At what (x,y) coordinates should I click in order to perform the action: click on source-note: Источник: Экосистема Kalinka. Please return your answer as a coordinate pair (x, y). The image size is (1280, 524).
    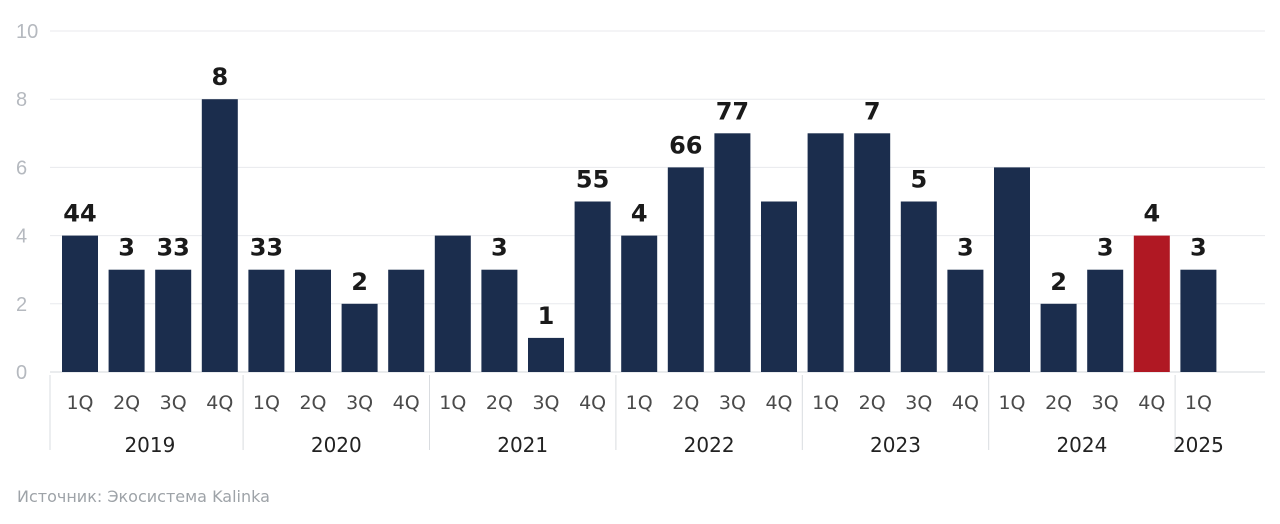
    Looking at the image, I should click on (143, 496).